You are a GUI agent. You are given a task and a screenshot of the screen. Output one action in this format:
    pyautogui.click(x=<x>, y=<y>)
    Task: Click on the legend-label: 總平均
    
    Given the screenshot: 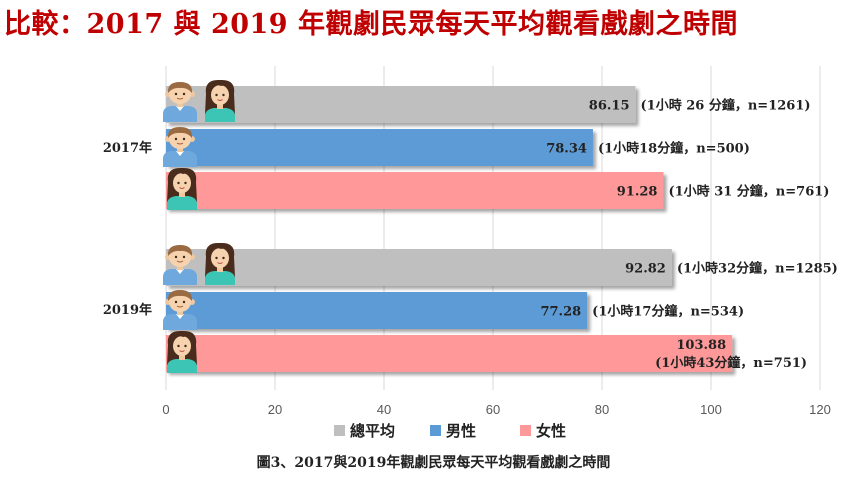 What is the action you would take?
    pyautogui.click(x=372, y=431)
    